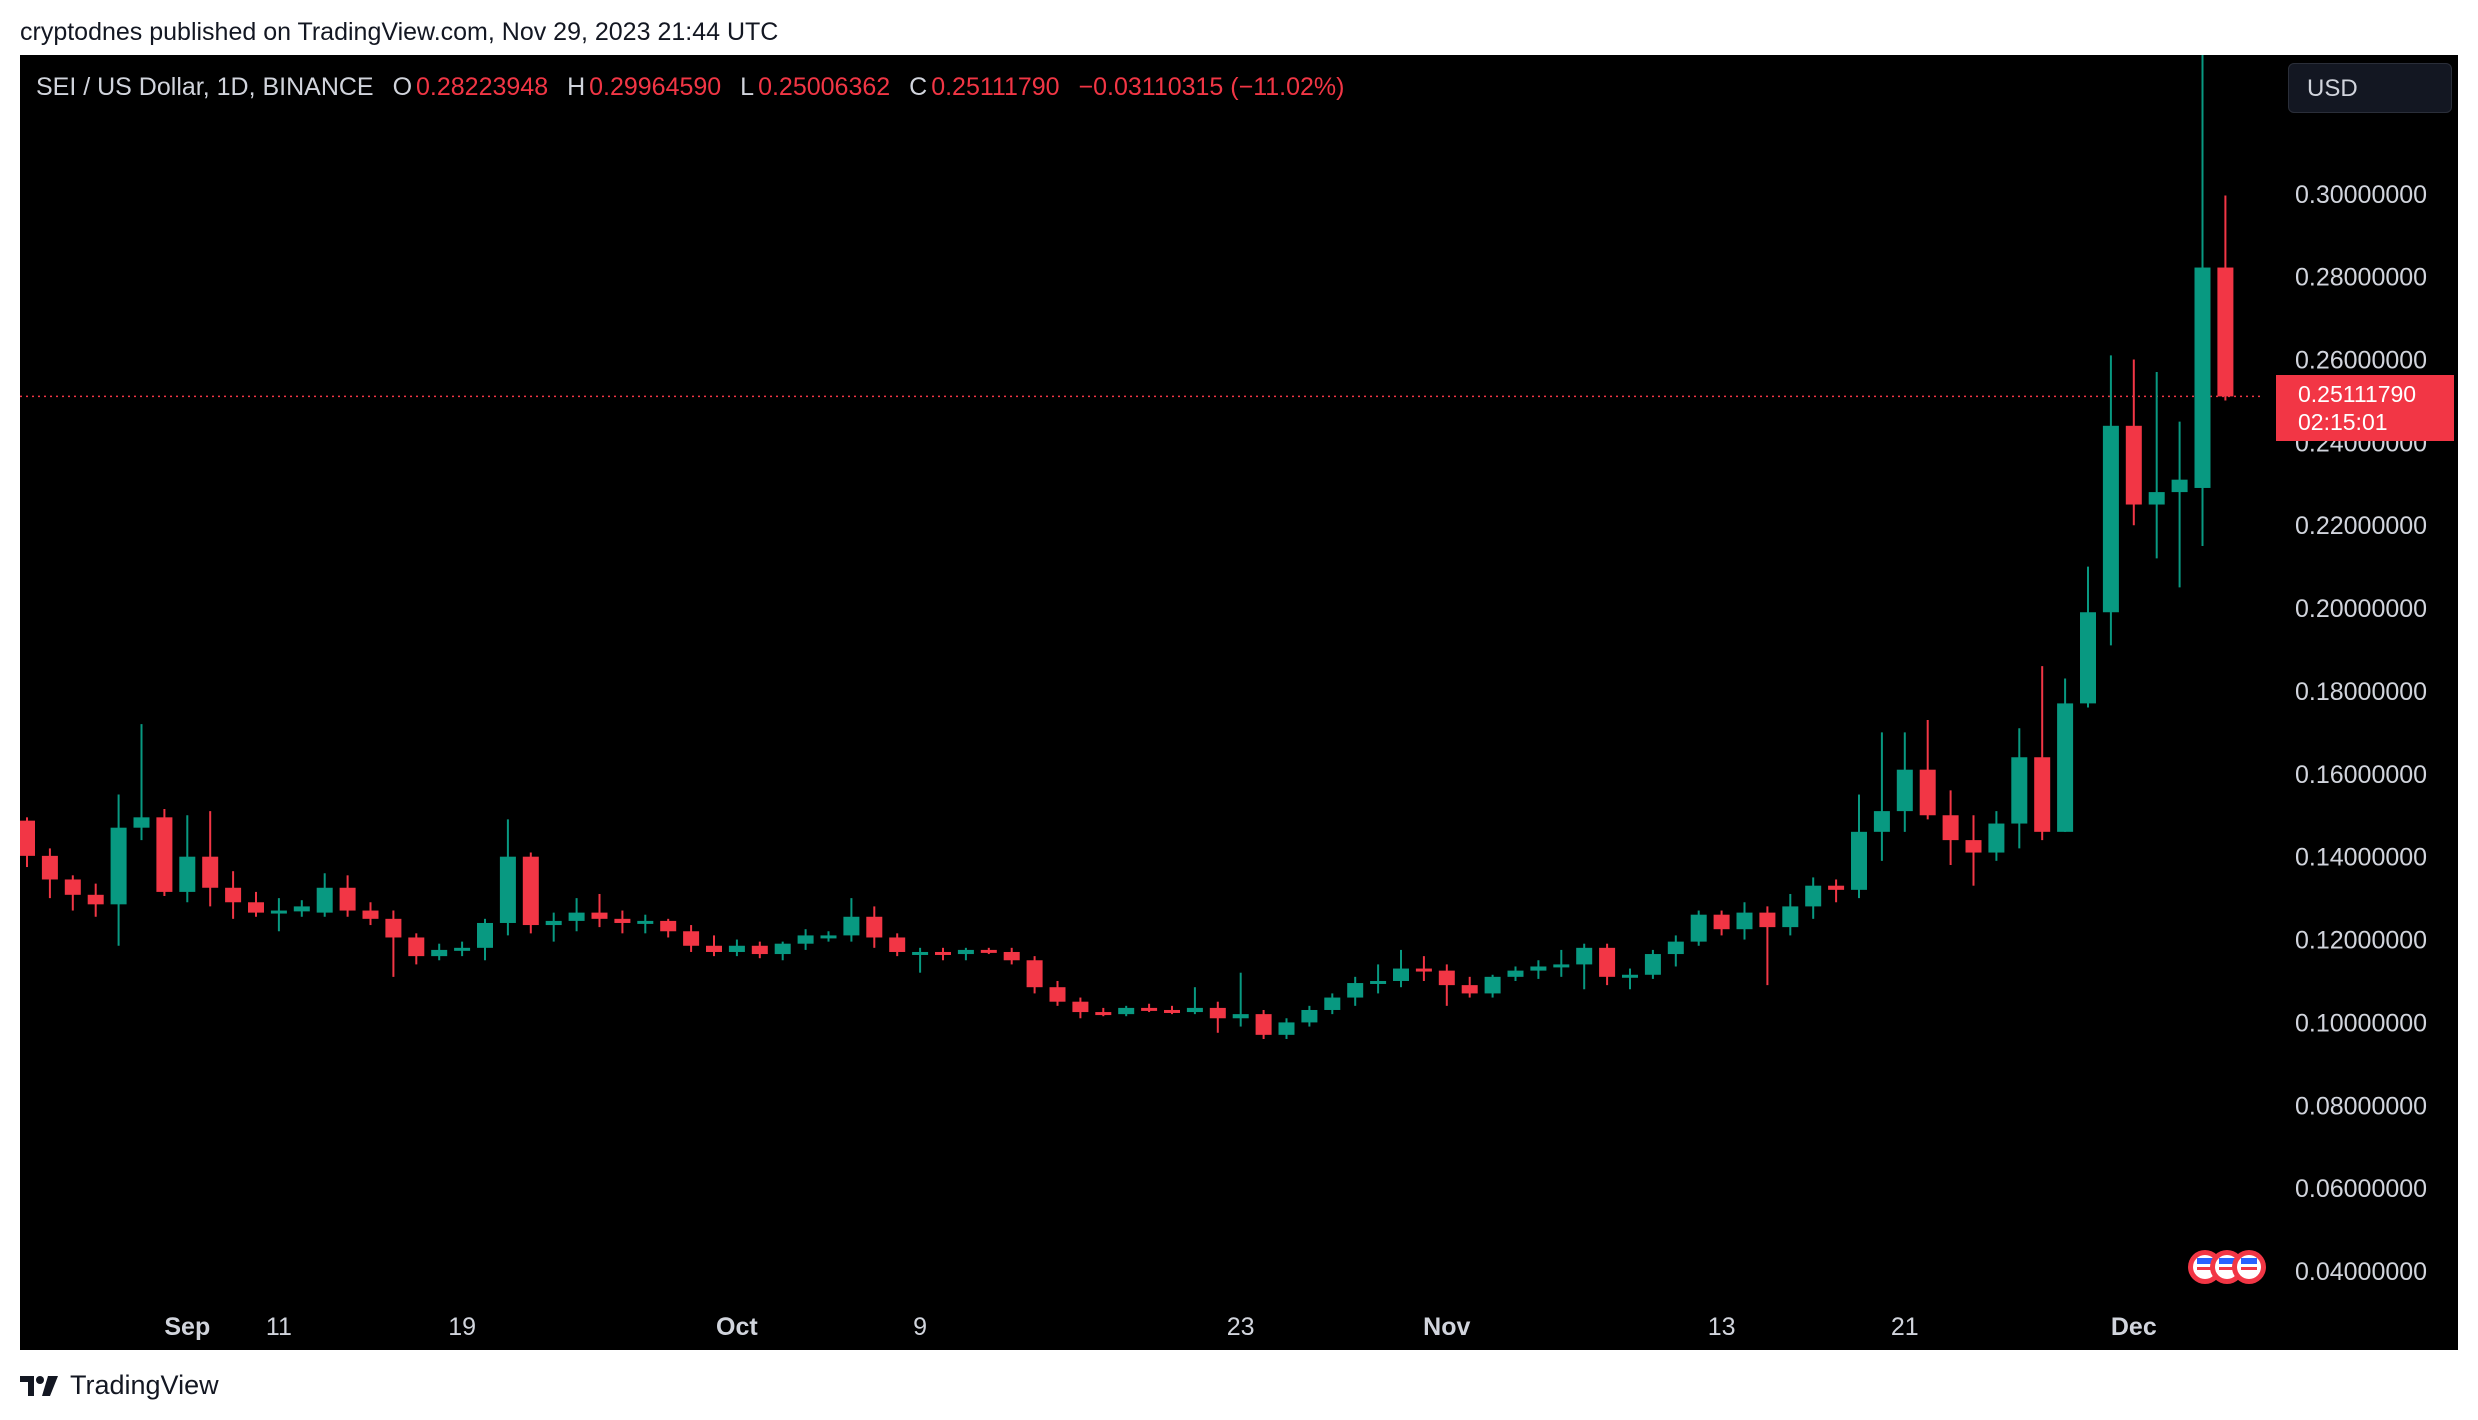 The height and width of the screenshot is (1420, 2478). I want to click on y-tick-label: 0.28000000, so click(2361, 278).